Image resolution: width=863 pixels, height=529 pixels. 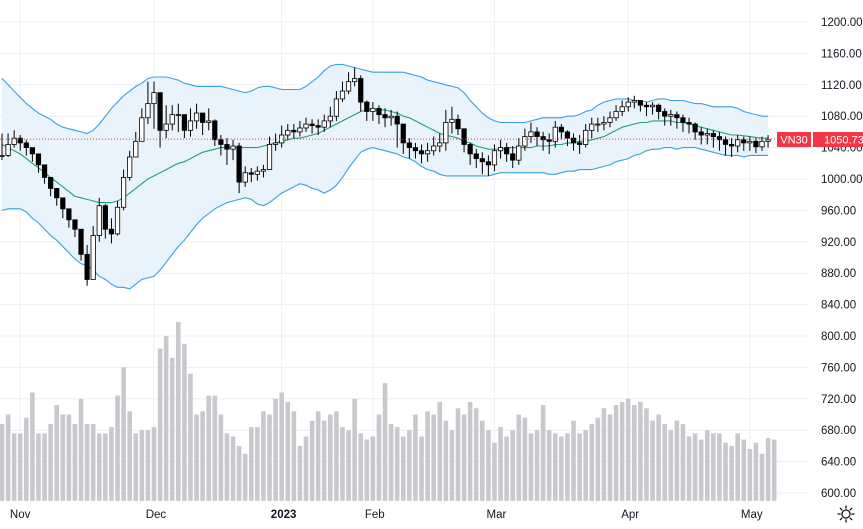 What do you see at coordinates (846, 514) in the screenshot?
I see `settings-gear-icon` at bounding box center [846, 514].